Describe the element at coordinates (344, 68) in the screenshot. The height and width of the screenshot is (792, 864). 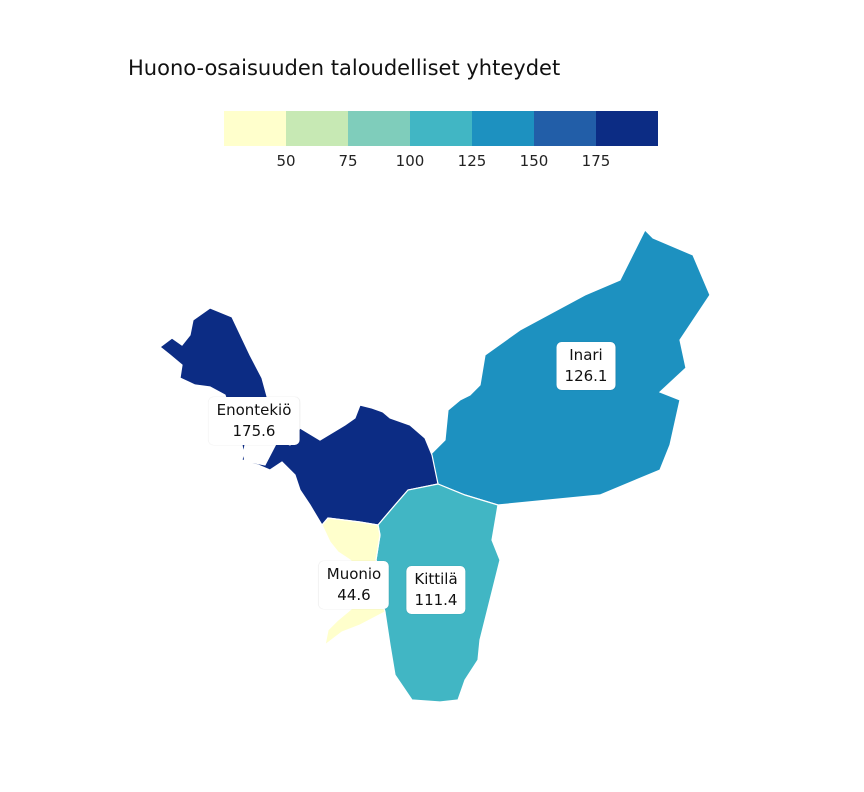
I see `map-title: Huono-osaisuuden taloudelliset yhteydet` at that location.